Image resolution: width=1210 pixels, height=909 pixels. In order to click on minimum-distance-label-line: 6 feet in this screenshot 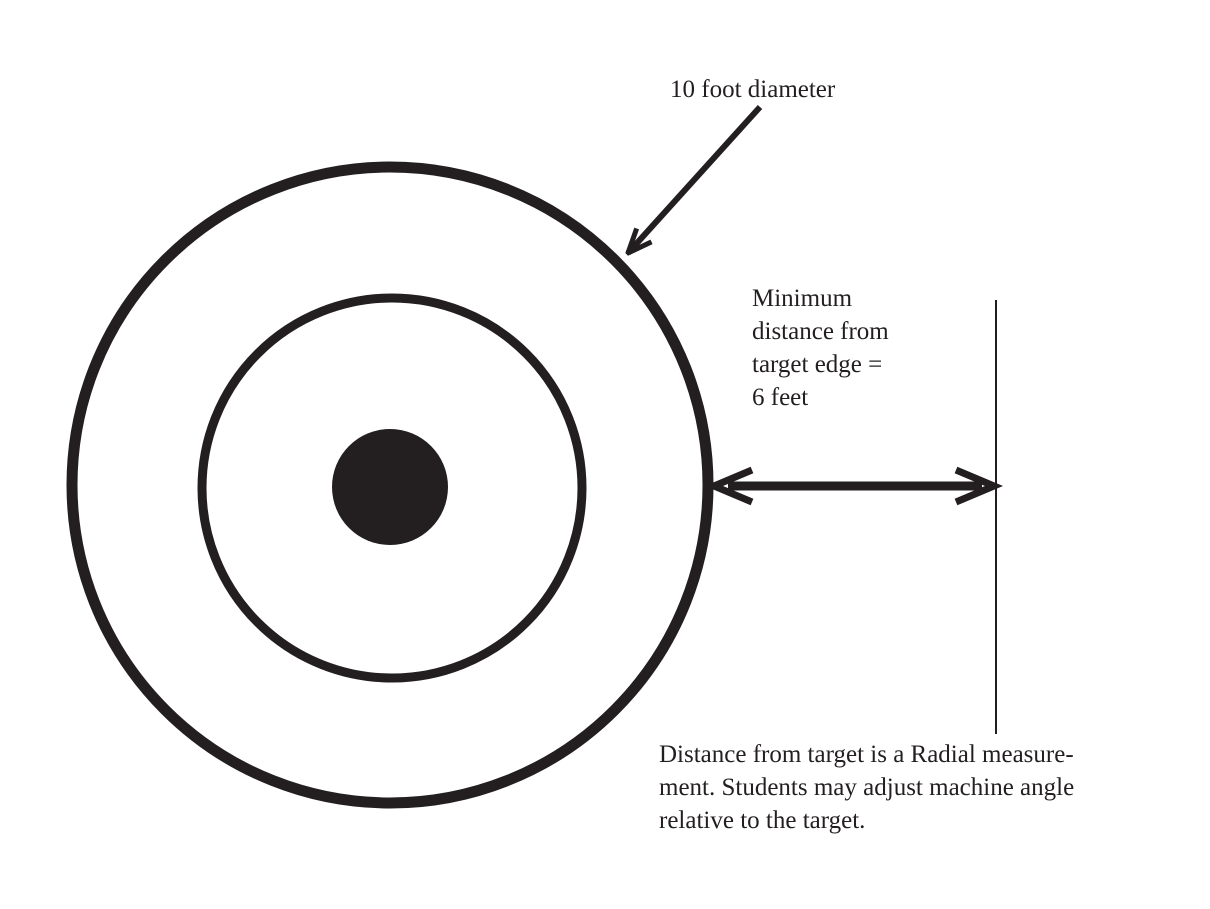, I will do `click(780, 397)`.